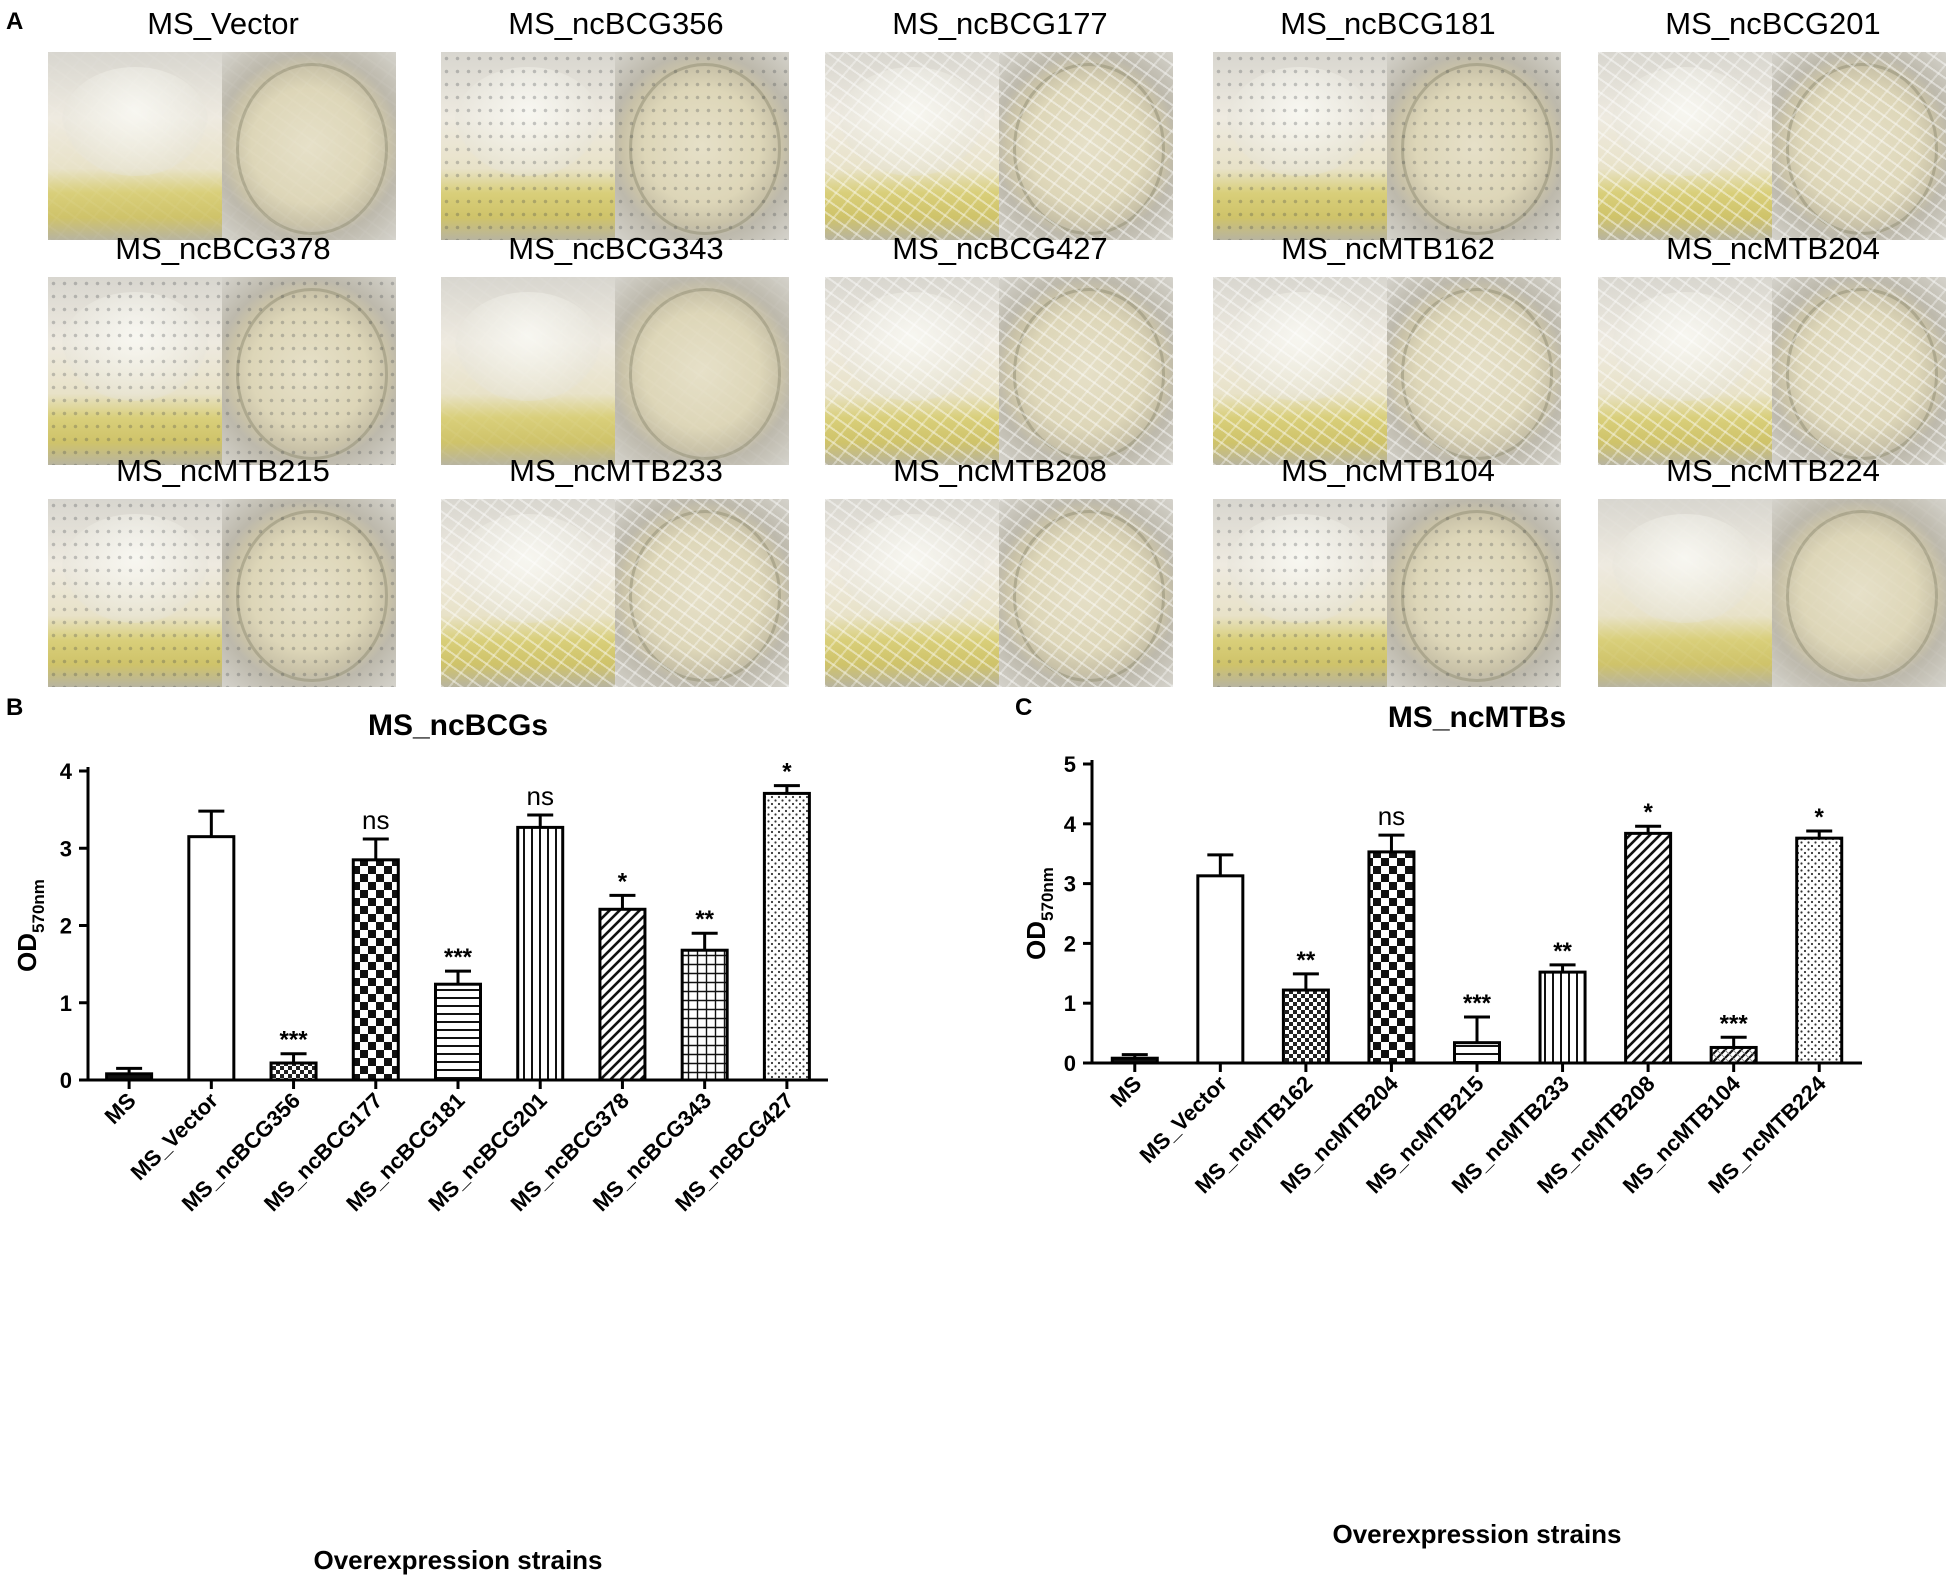 This screenshot has height=1587, width=1955. Describe the element at coordinates (458, 725) in the screenshot. I see `chart-title: MS_ncBCGs` at that location.